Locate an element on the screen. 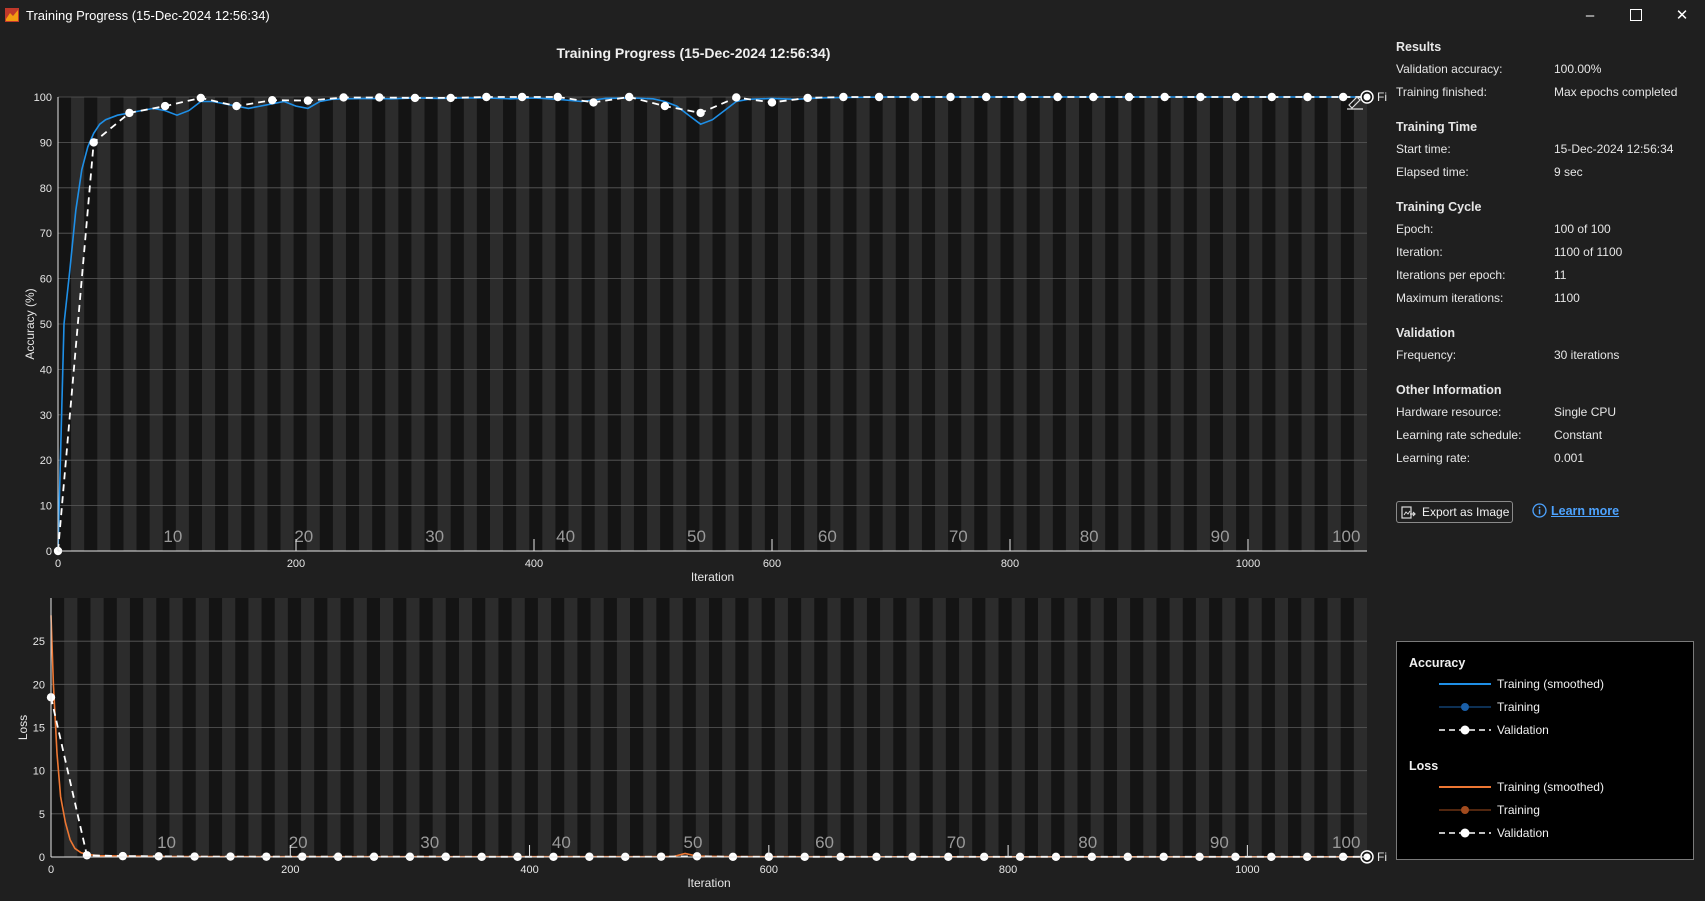 This screenshot has width=1705, height=901. minimize-button: – is located at coordinates (1590, 15).